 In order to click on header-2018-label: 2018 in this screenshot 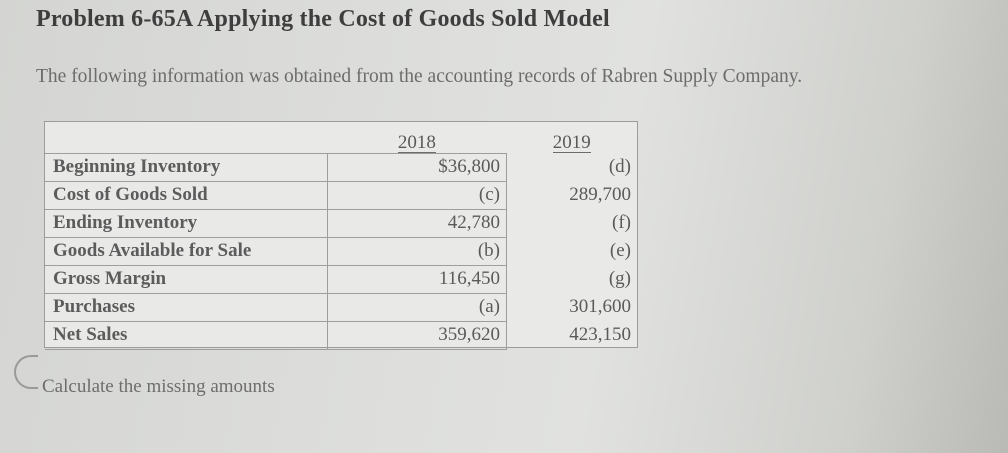, I will do `click(416, 142)`.